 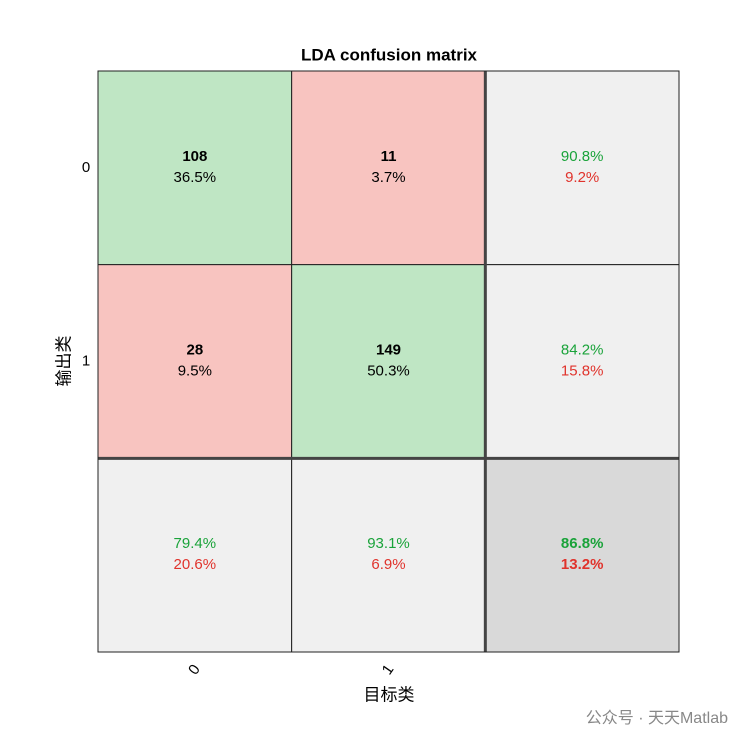 I want to click on x-tick-label: 0, so click(x=194, y=669).